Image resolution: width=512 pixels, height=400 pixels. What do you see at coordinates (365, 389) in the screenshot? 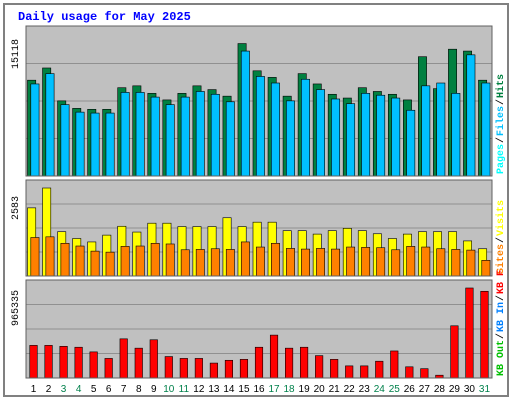
I see `x-tick-label: 23` at bounding box center [365, 389].